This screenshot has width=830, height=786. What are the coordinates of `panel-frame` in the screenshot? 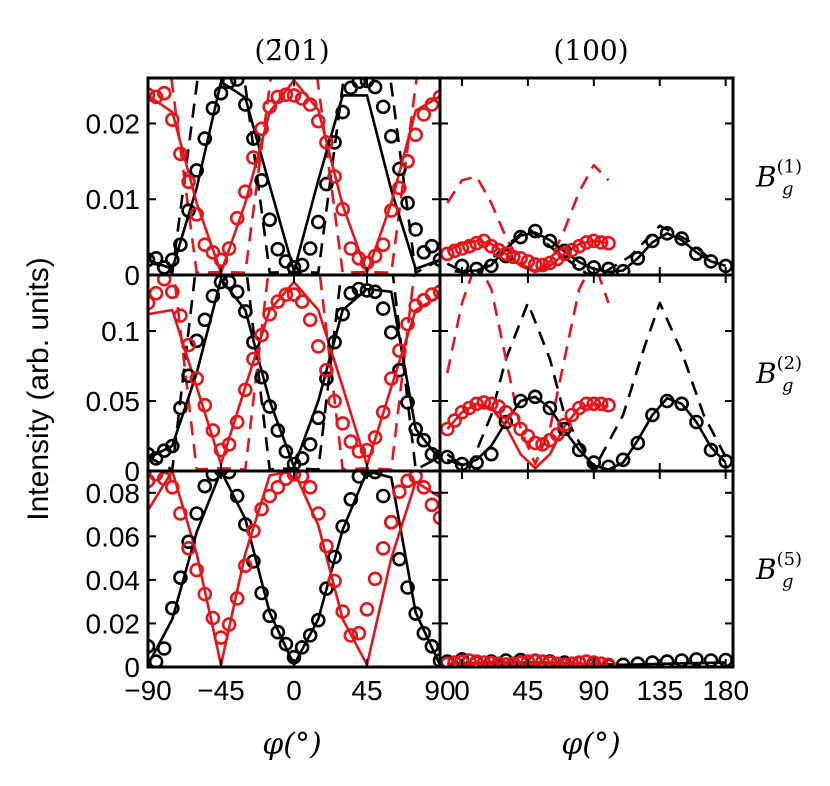 It's located at (586, 569).